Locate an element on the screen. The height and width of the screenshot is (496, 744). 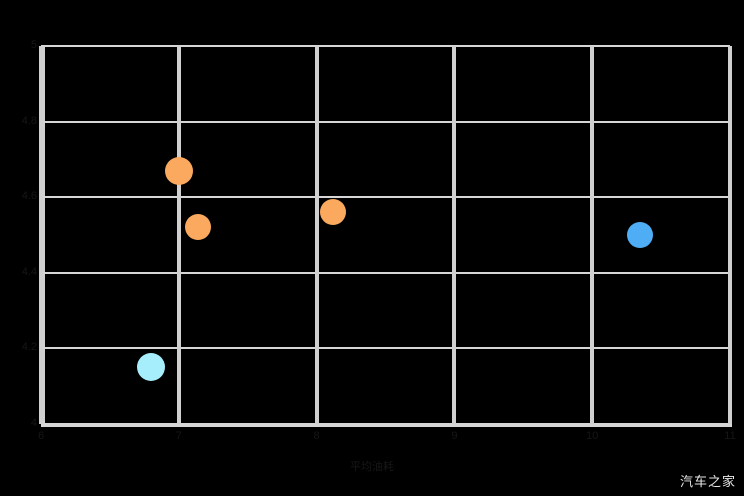
y-axis-tick-label: 4.8 is located at coordinates (29, 120).